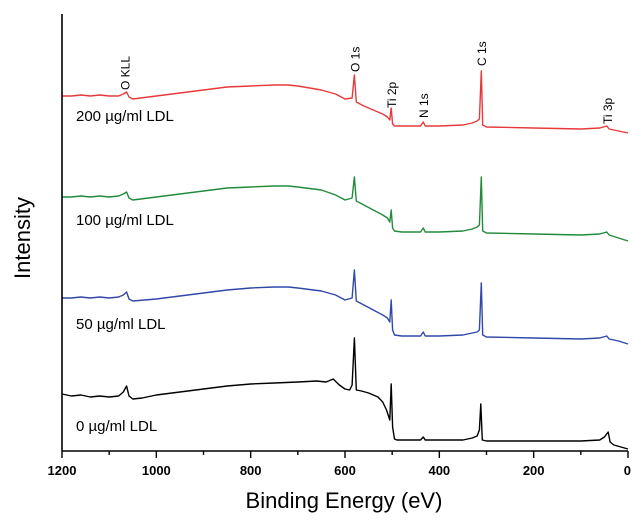 The width and height of the screenshot is (632, 521). I want to click on peak-label-3: N 1s, so click(424, 105).